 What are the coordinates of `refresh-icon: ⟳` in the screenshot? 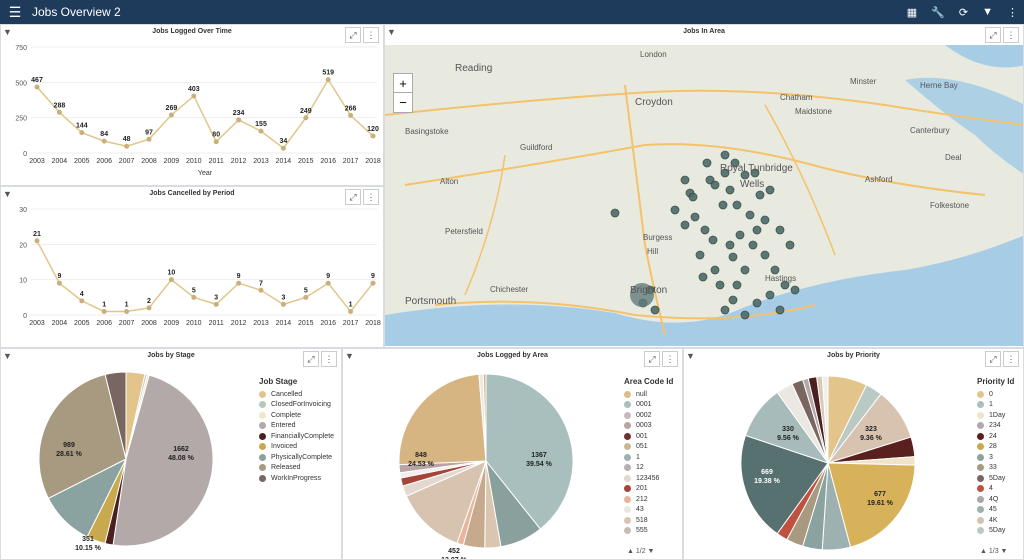 It's located at (963, 12).